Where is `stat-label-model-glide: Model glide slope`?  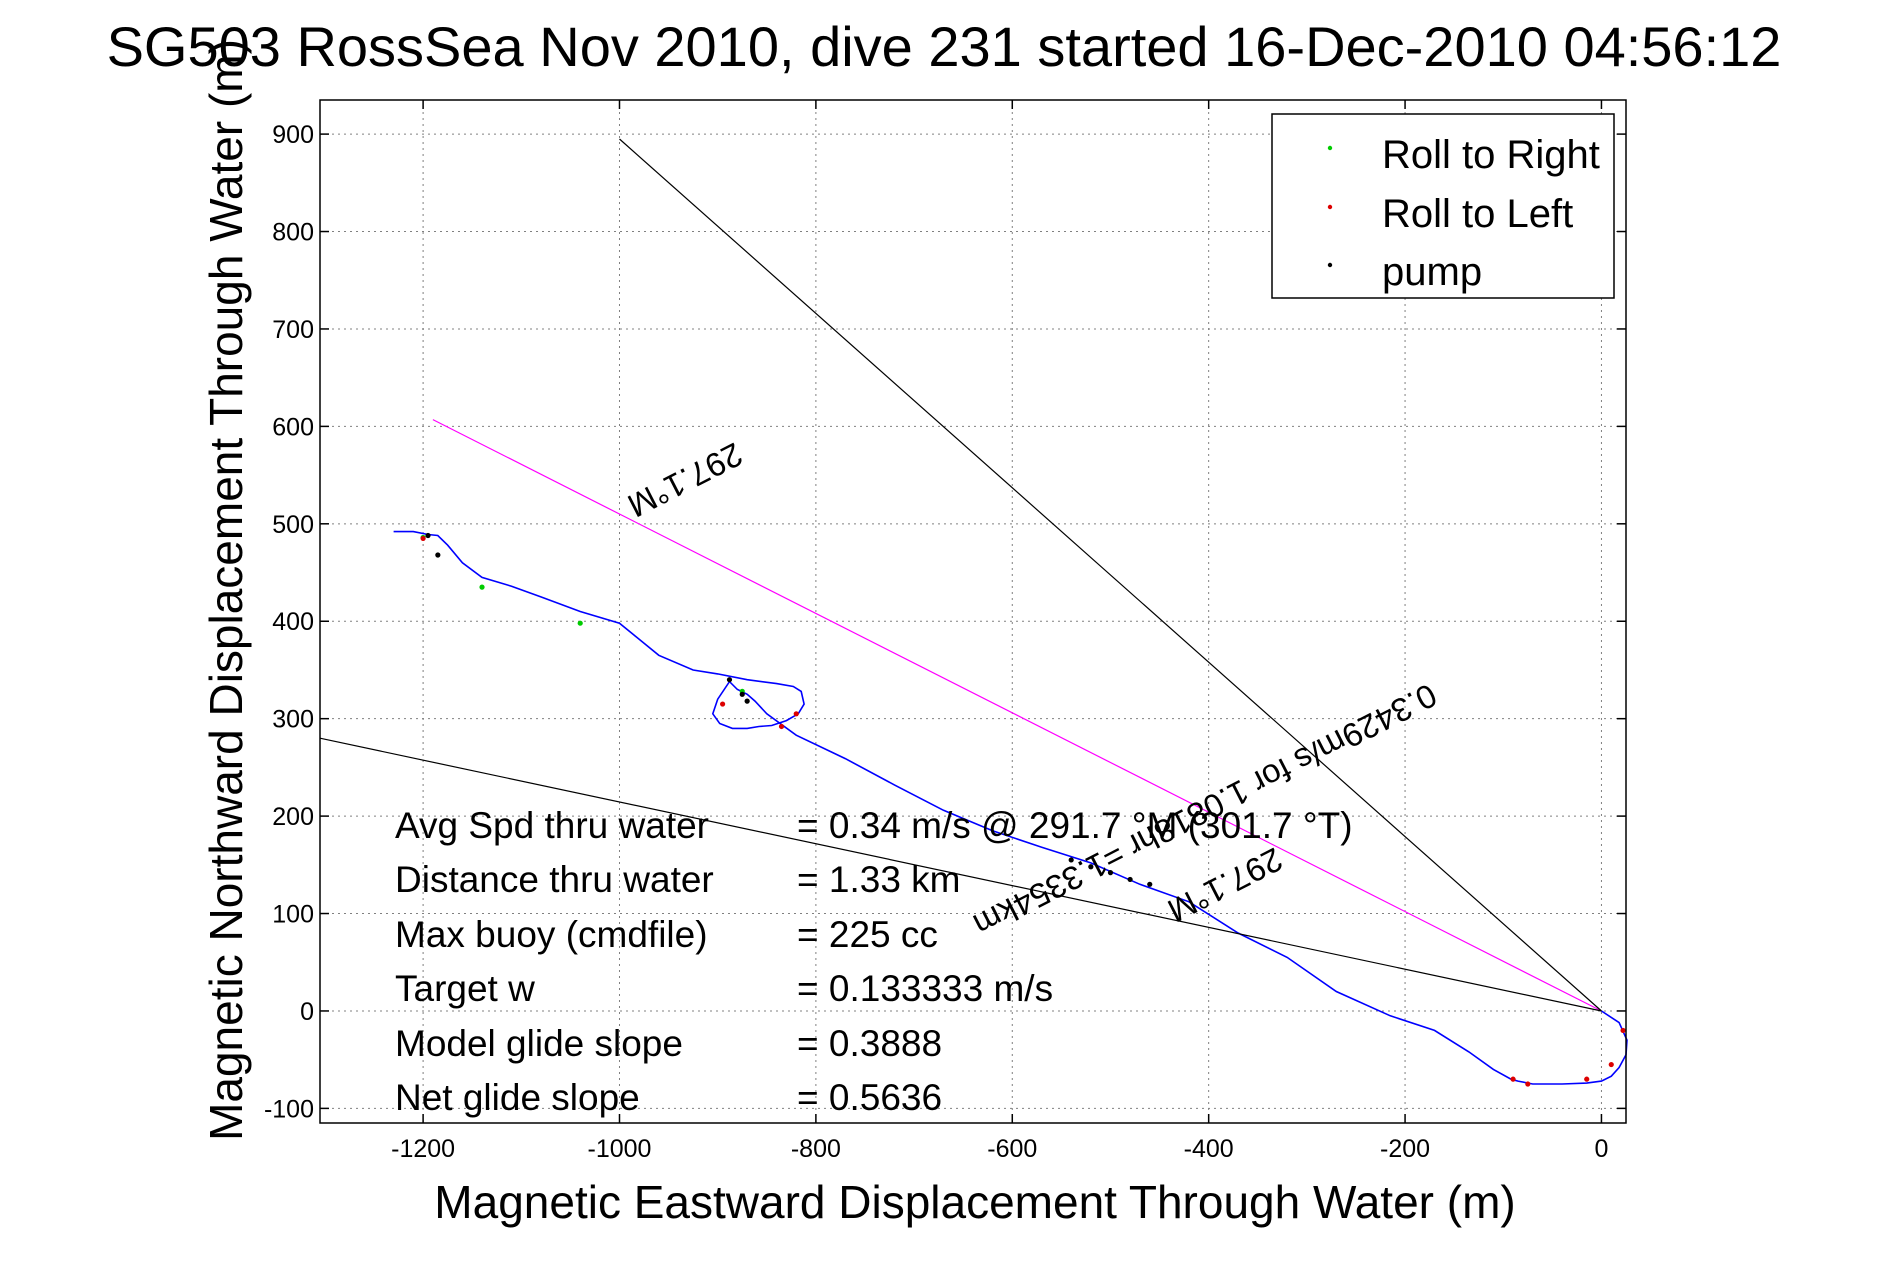 stat-label-model-glide: Model glide slope is located at coordinates (539, 1043).